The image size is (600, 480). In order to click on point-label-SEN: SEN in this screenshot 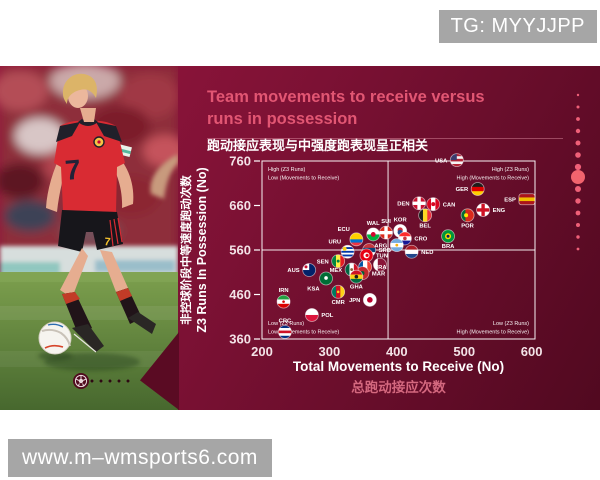, I will do `click(323, 262)`.